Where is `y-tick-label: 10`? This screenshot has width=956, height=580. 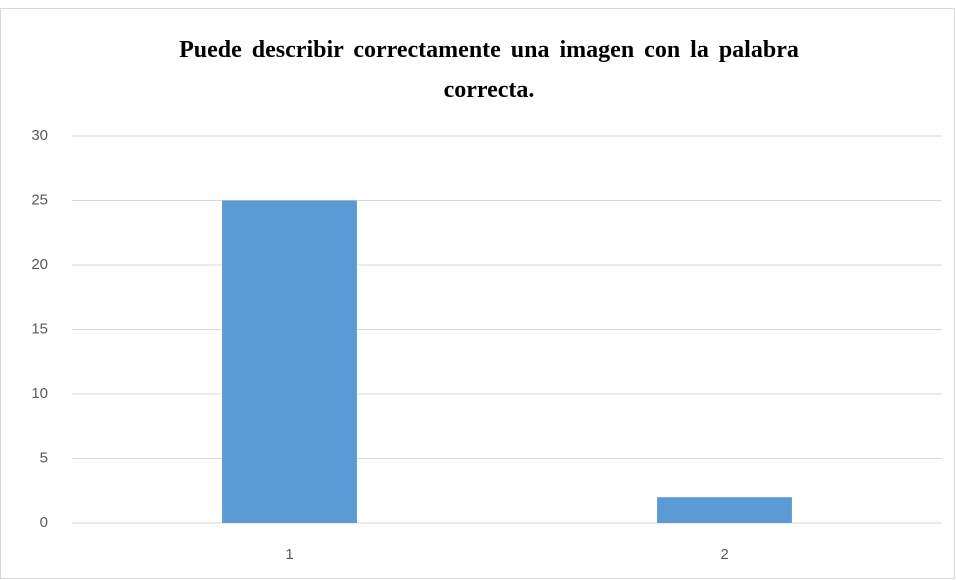
y-tick-label: 10 is located at coordinates (39, 393).